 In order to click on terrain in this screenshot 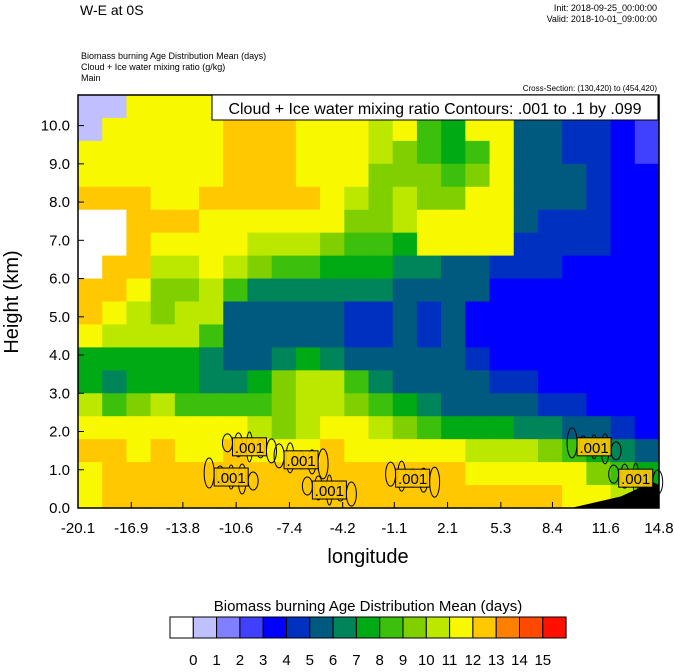, I will do `click(614, 494)`.